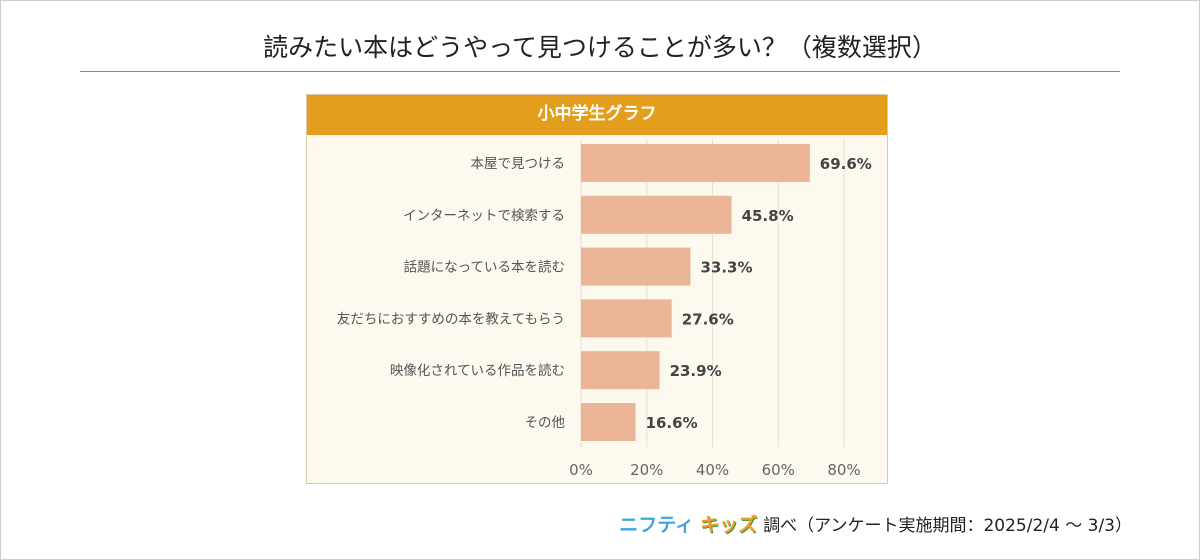 The width and height of the screenshot is (1200, 560). I want to click on survey-note: 調べ（アンケート実施期間：2025/2/4 ～ 3/3）, so click(947, 526).